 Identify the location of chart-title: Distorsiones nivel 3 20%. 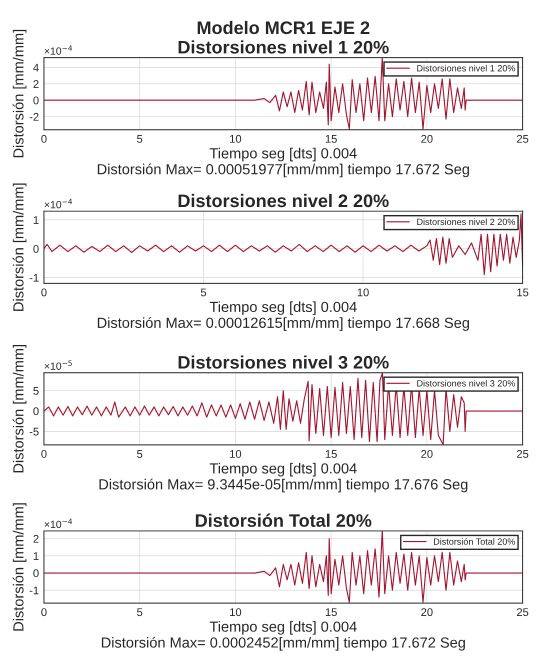
(283, 362).